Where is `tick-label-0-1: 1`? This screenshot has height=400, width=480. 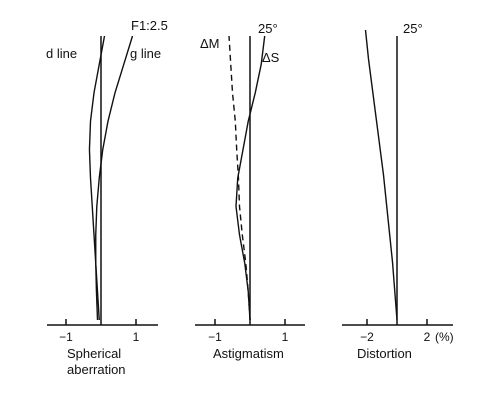 tick-label-0-1: 1 is located at coordinates (136, 337).